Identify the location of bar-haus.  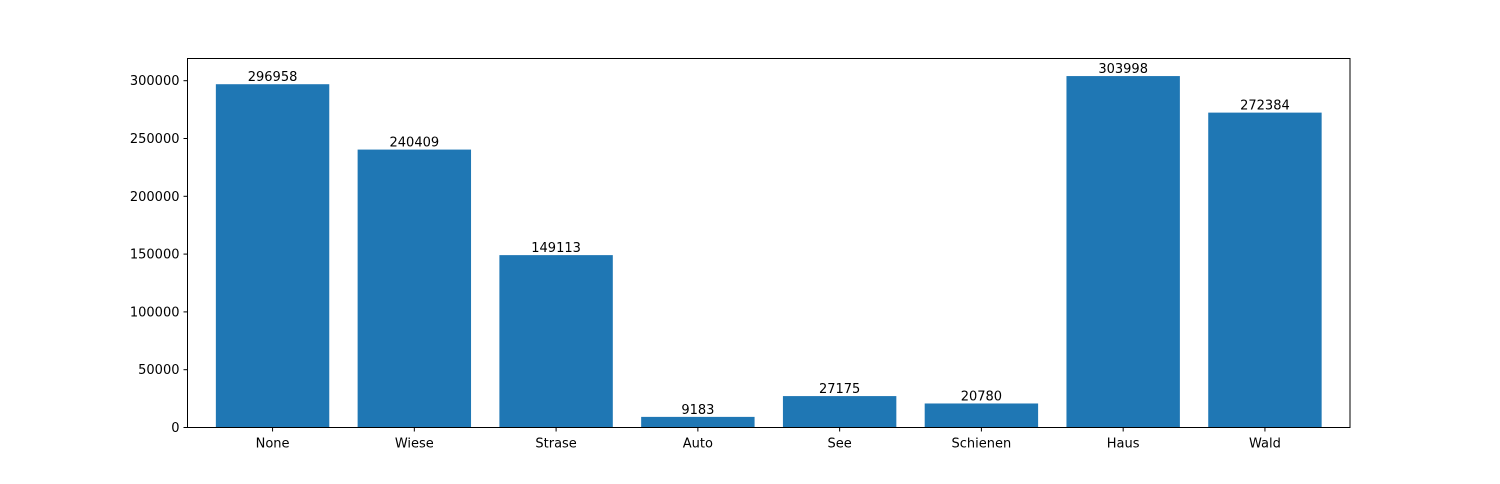
(1123, 252).